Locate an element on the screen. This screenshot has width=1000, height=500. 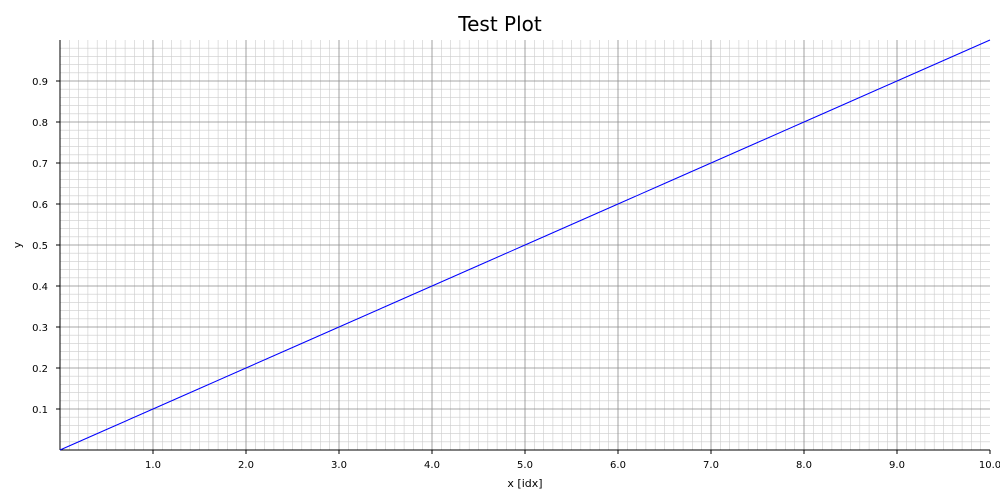
x-tick-label: 4.0 is located at coordinates (432, 465).